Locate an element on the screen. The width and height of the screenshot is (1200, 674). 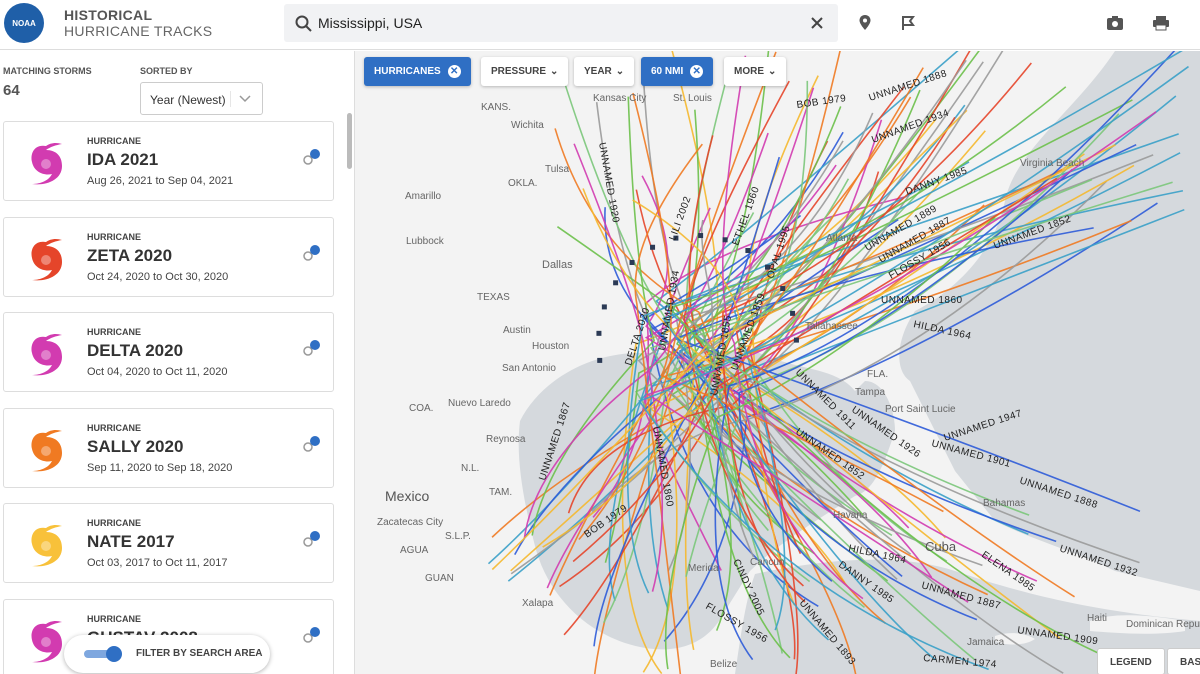
search-box: Mississippi, USA is located at coordinates (561, 23).